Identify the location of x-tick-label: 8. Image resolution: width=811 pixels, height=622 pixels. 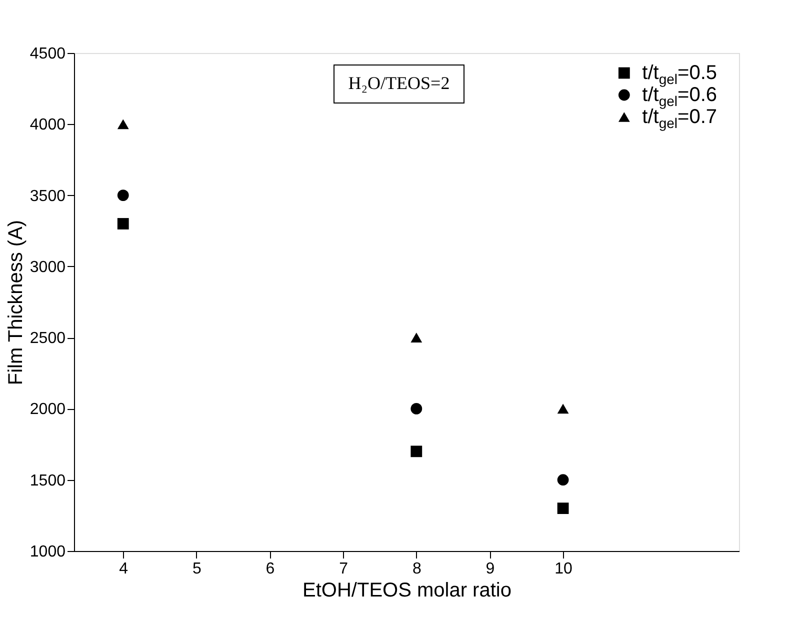
(417, 569).